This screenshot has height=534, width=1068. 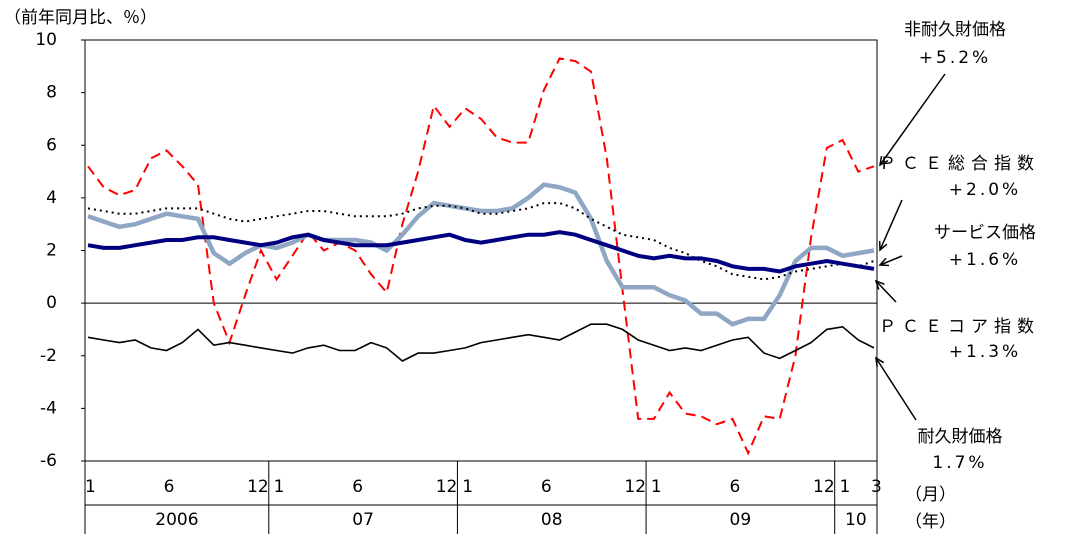 I want to click on series-name: 耐久財価格, so click(x=960, y=437).